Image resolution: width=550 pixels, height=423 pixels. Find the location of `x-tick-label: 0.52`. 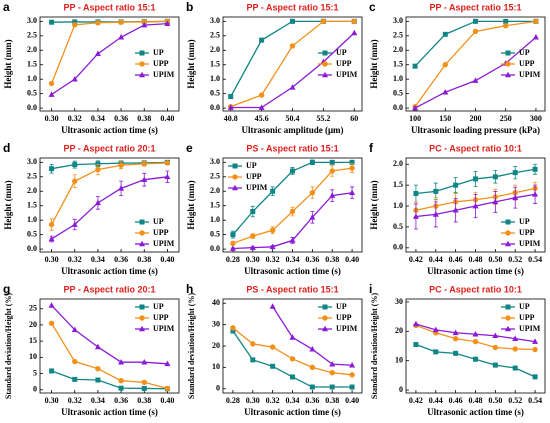

x-tick-label: 0.52 is located at coordinates (515, 259).